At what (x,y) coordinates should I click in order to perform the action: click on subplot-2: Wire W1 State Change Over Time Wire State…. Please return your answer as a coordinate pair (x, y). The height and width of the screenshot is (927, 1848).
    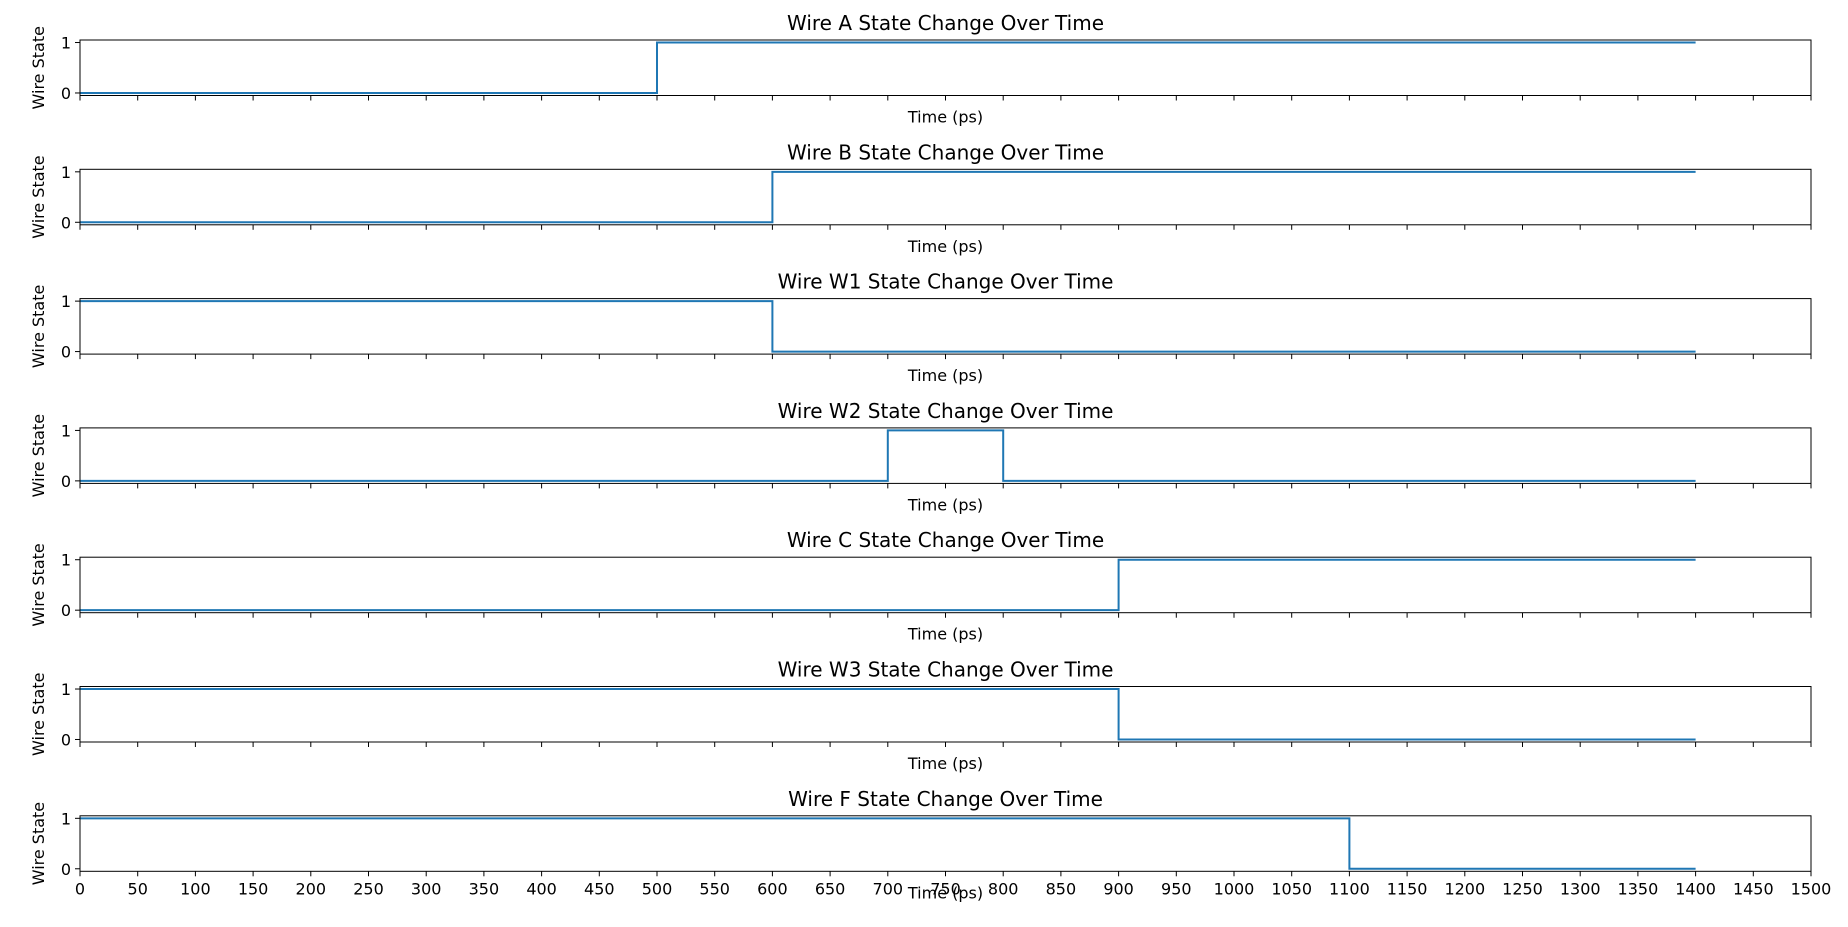
    Looking at the image, I should click on (920, 327).